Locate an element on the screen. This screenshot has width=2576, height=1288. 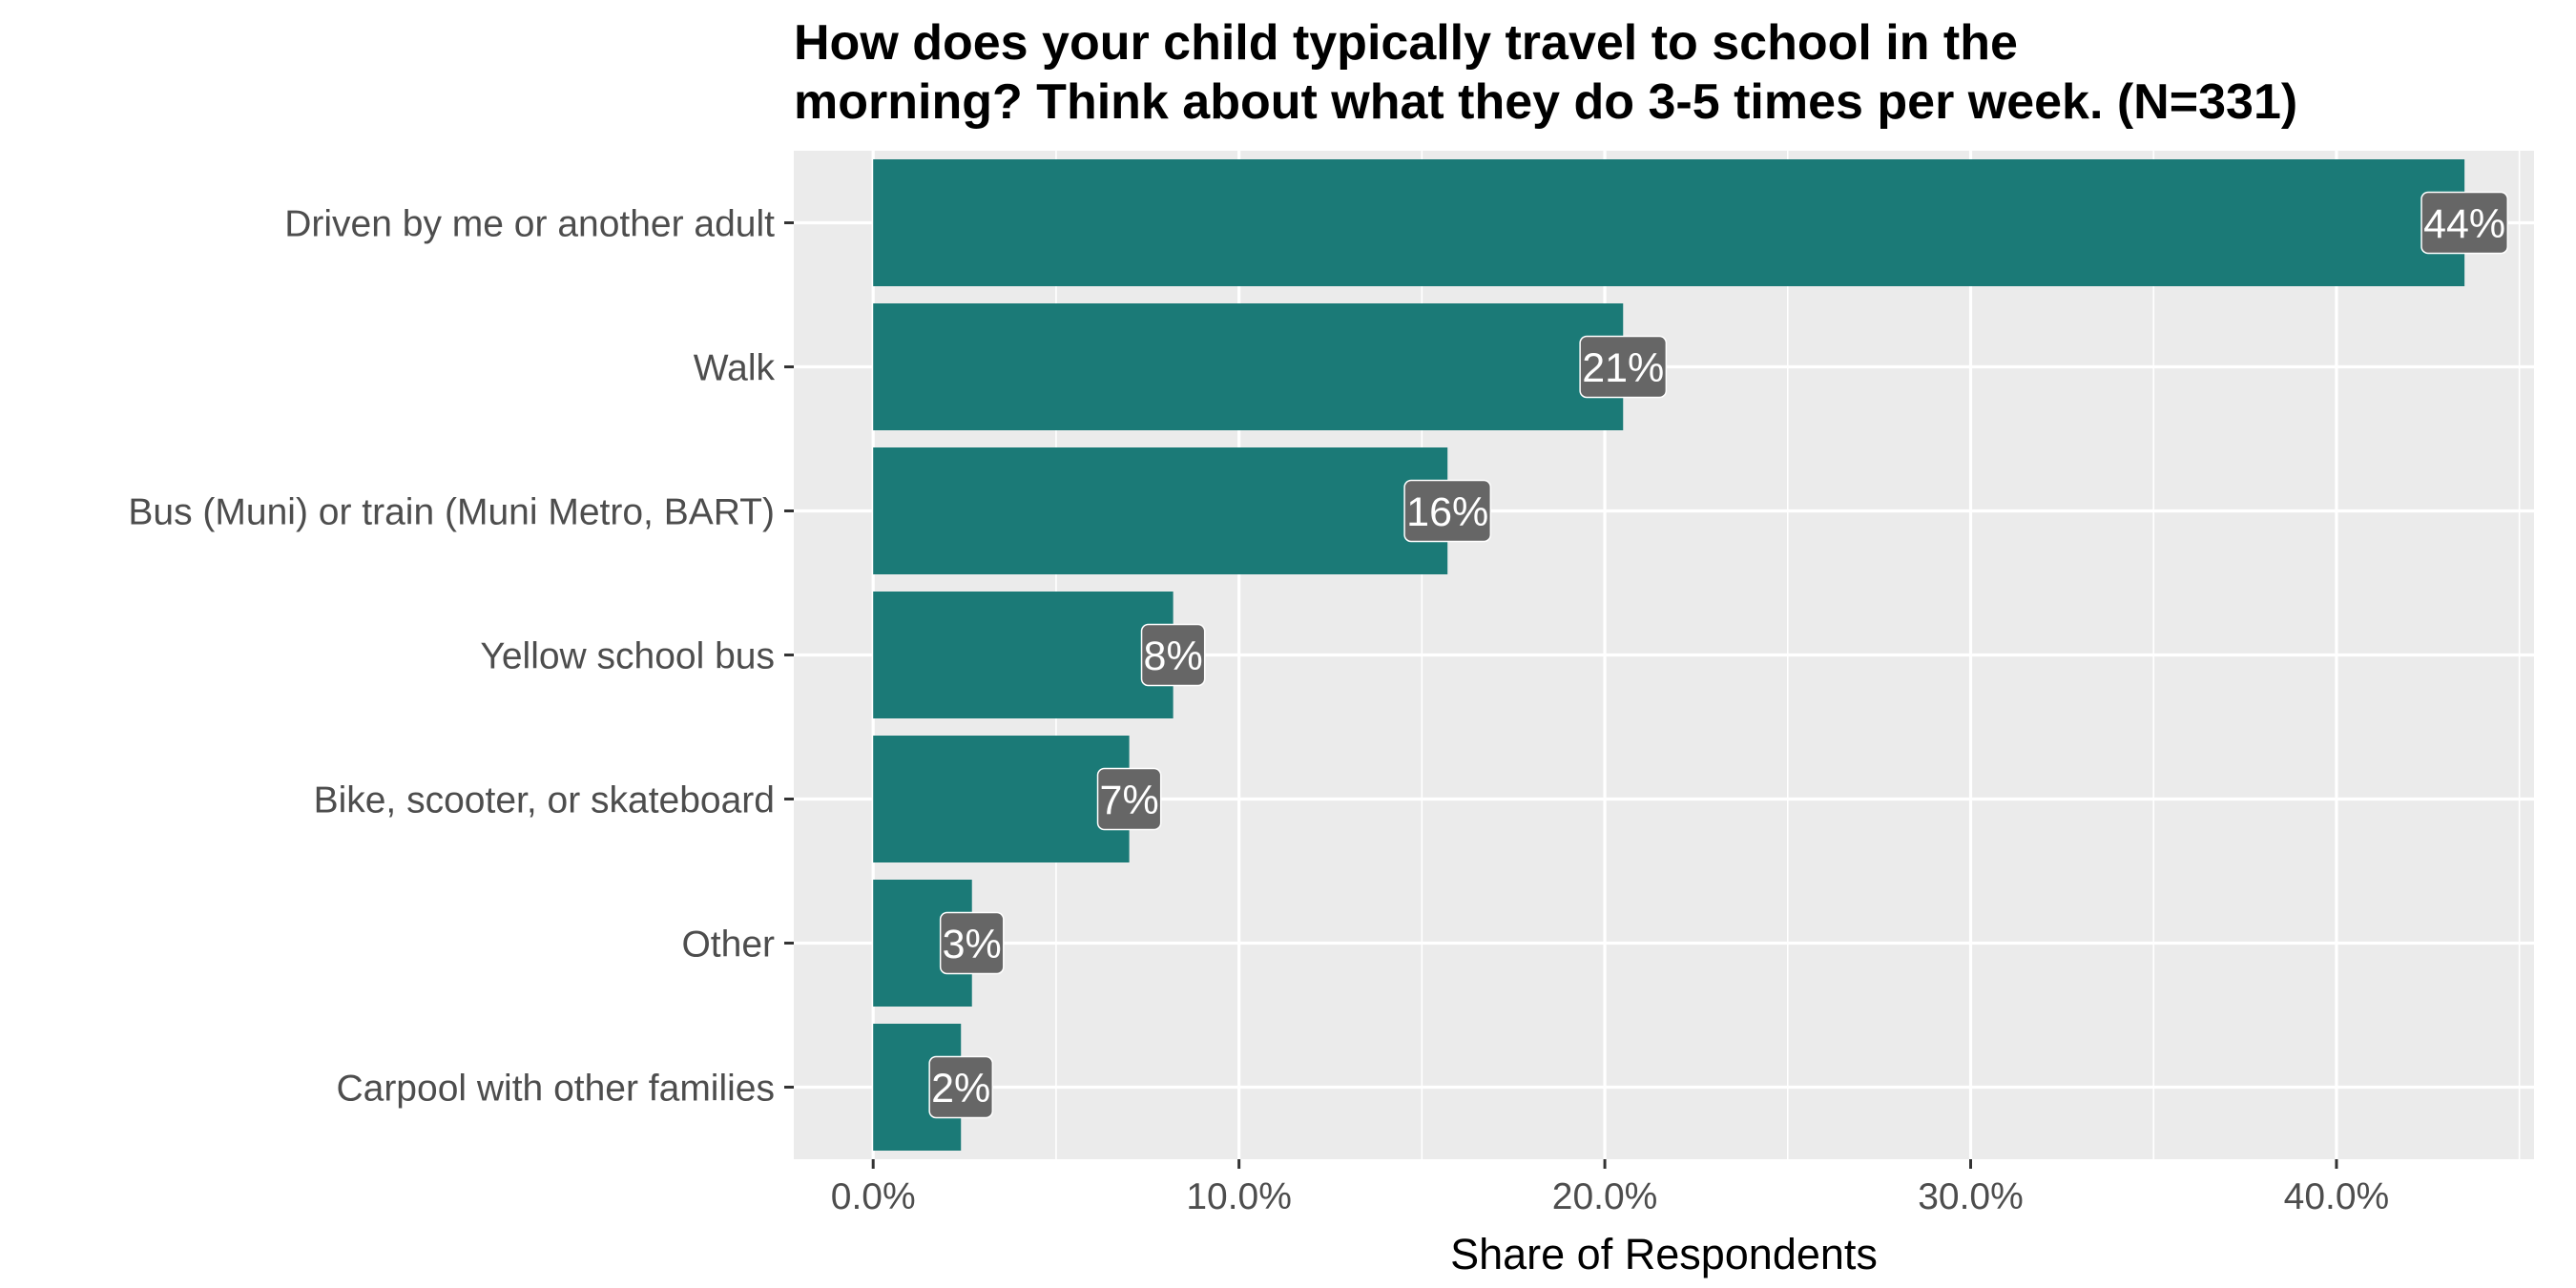
data-label: 21% is located at coordinates (1623, 367).